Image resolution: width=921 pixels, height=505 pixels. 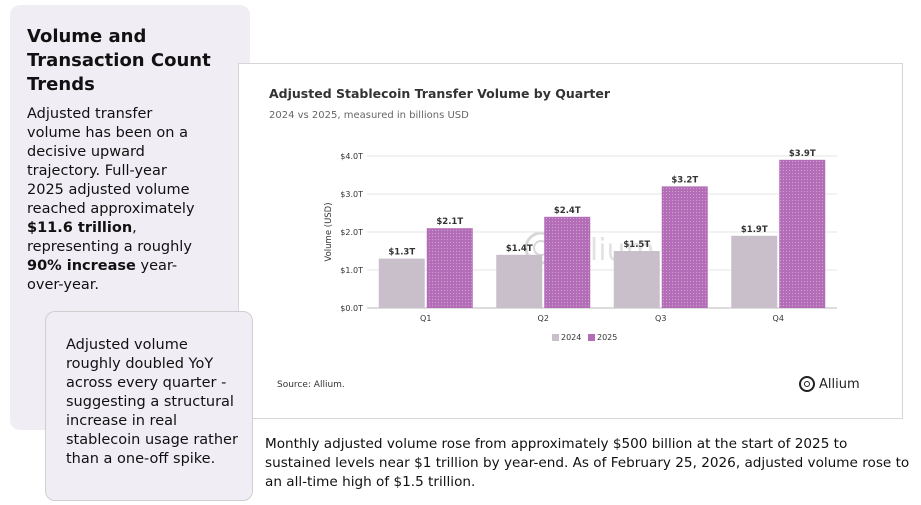 I want to click on brand-logo: Allium, so click(x=829, y=384).